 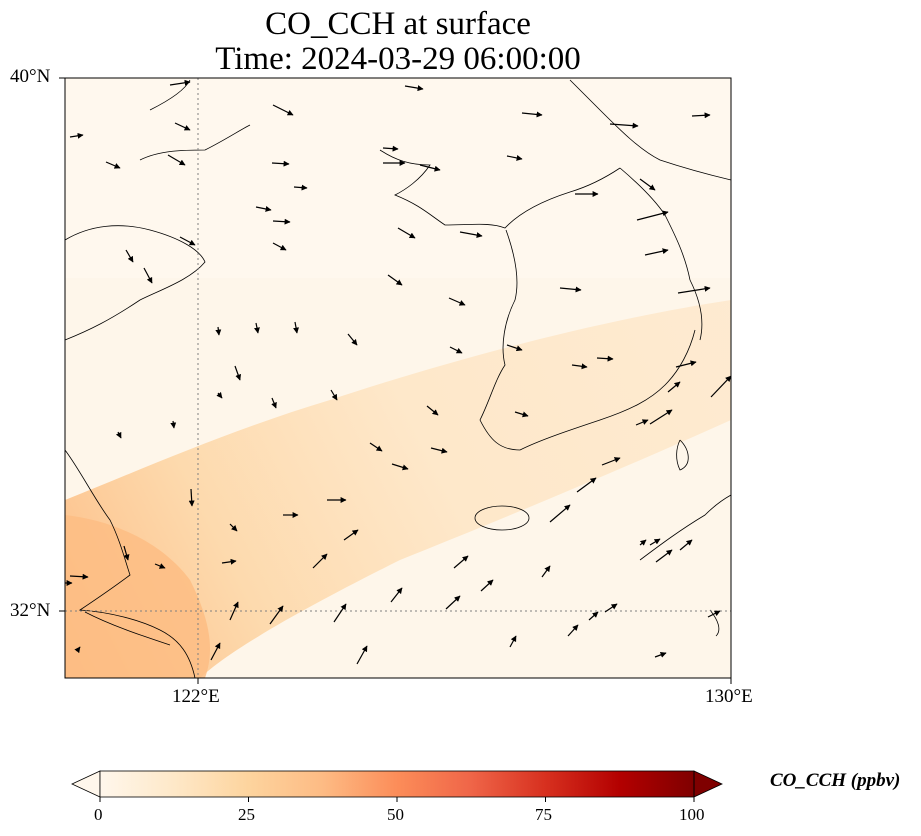 What do you see at coordinates (729, 696) in the screenshot?
I see `lon-tick-130: 130°E` at bounding box center [729, 696].